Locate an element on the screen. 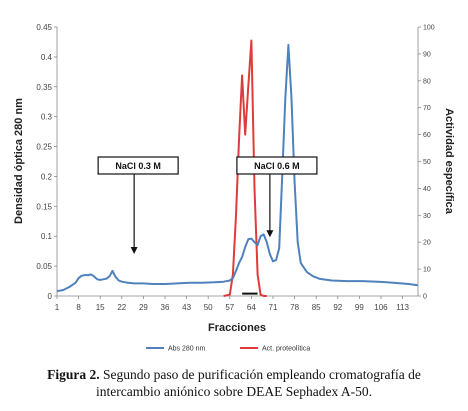  y-tick-left-label: 0.15 is located at coordinates (44, 206).